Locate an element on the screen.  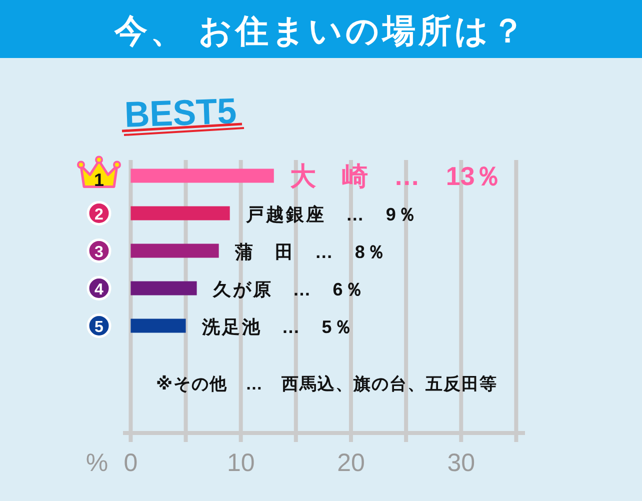
chart-title: 今、 お住まいの場所は？ is located at coordinates (320, 30).